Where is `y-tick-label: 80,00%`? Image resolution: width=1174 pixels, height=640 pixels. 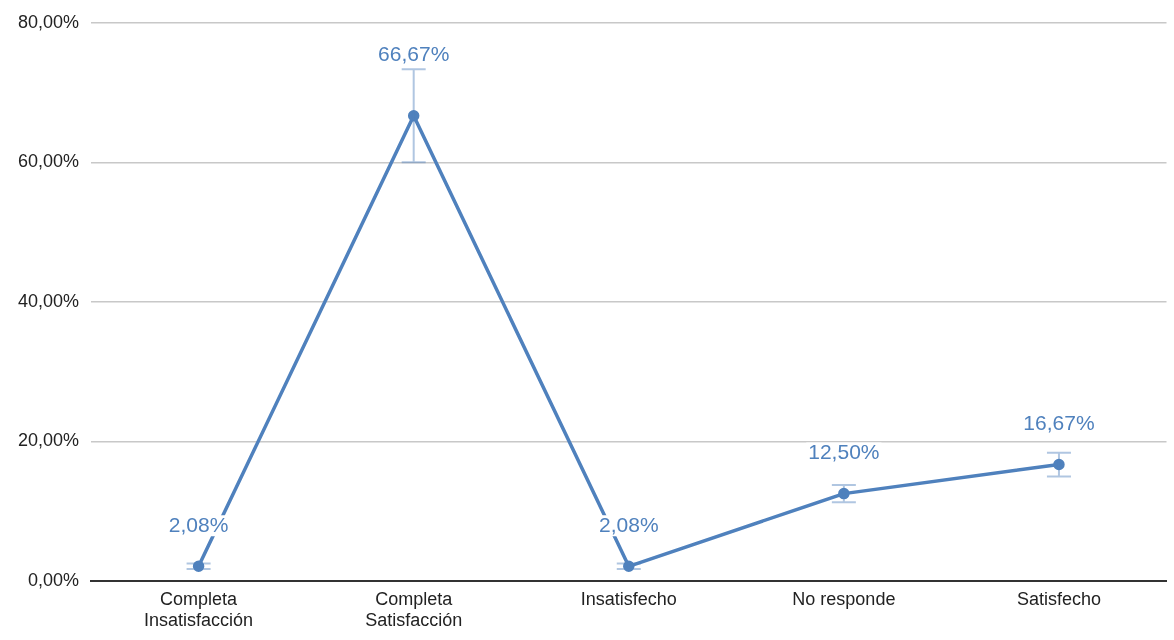 y-tick-label: 80,00% is located at coordinates (48, 21).